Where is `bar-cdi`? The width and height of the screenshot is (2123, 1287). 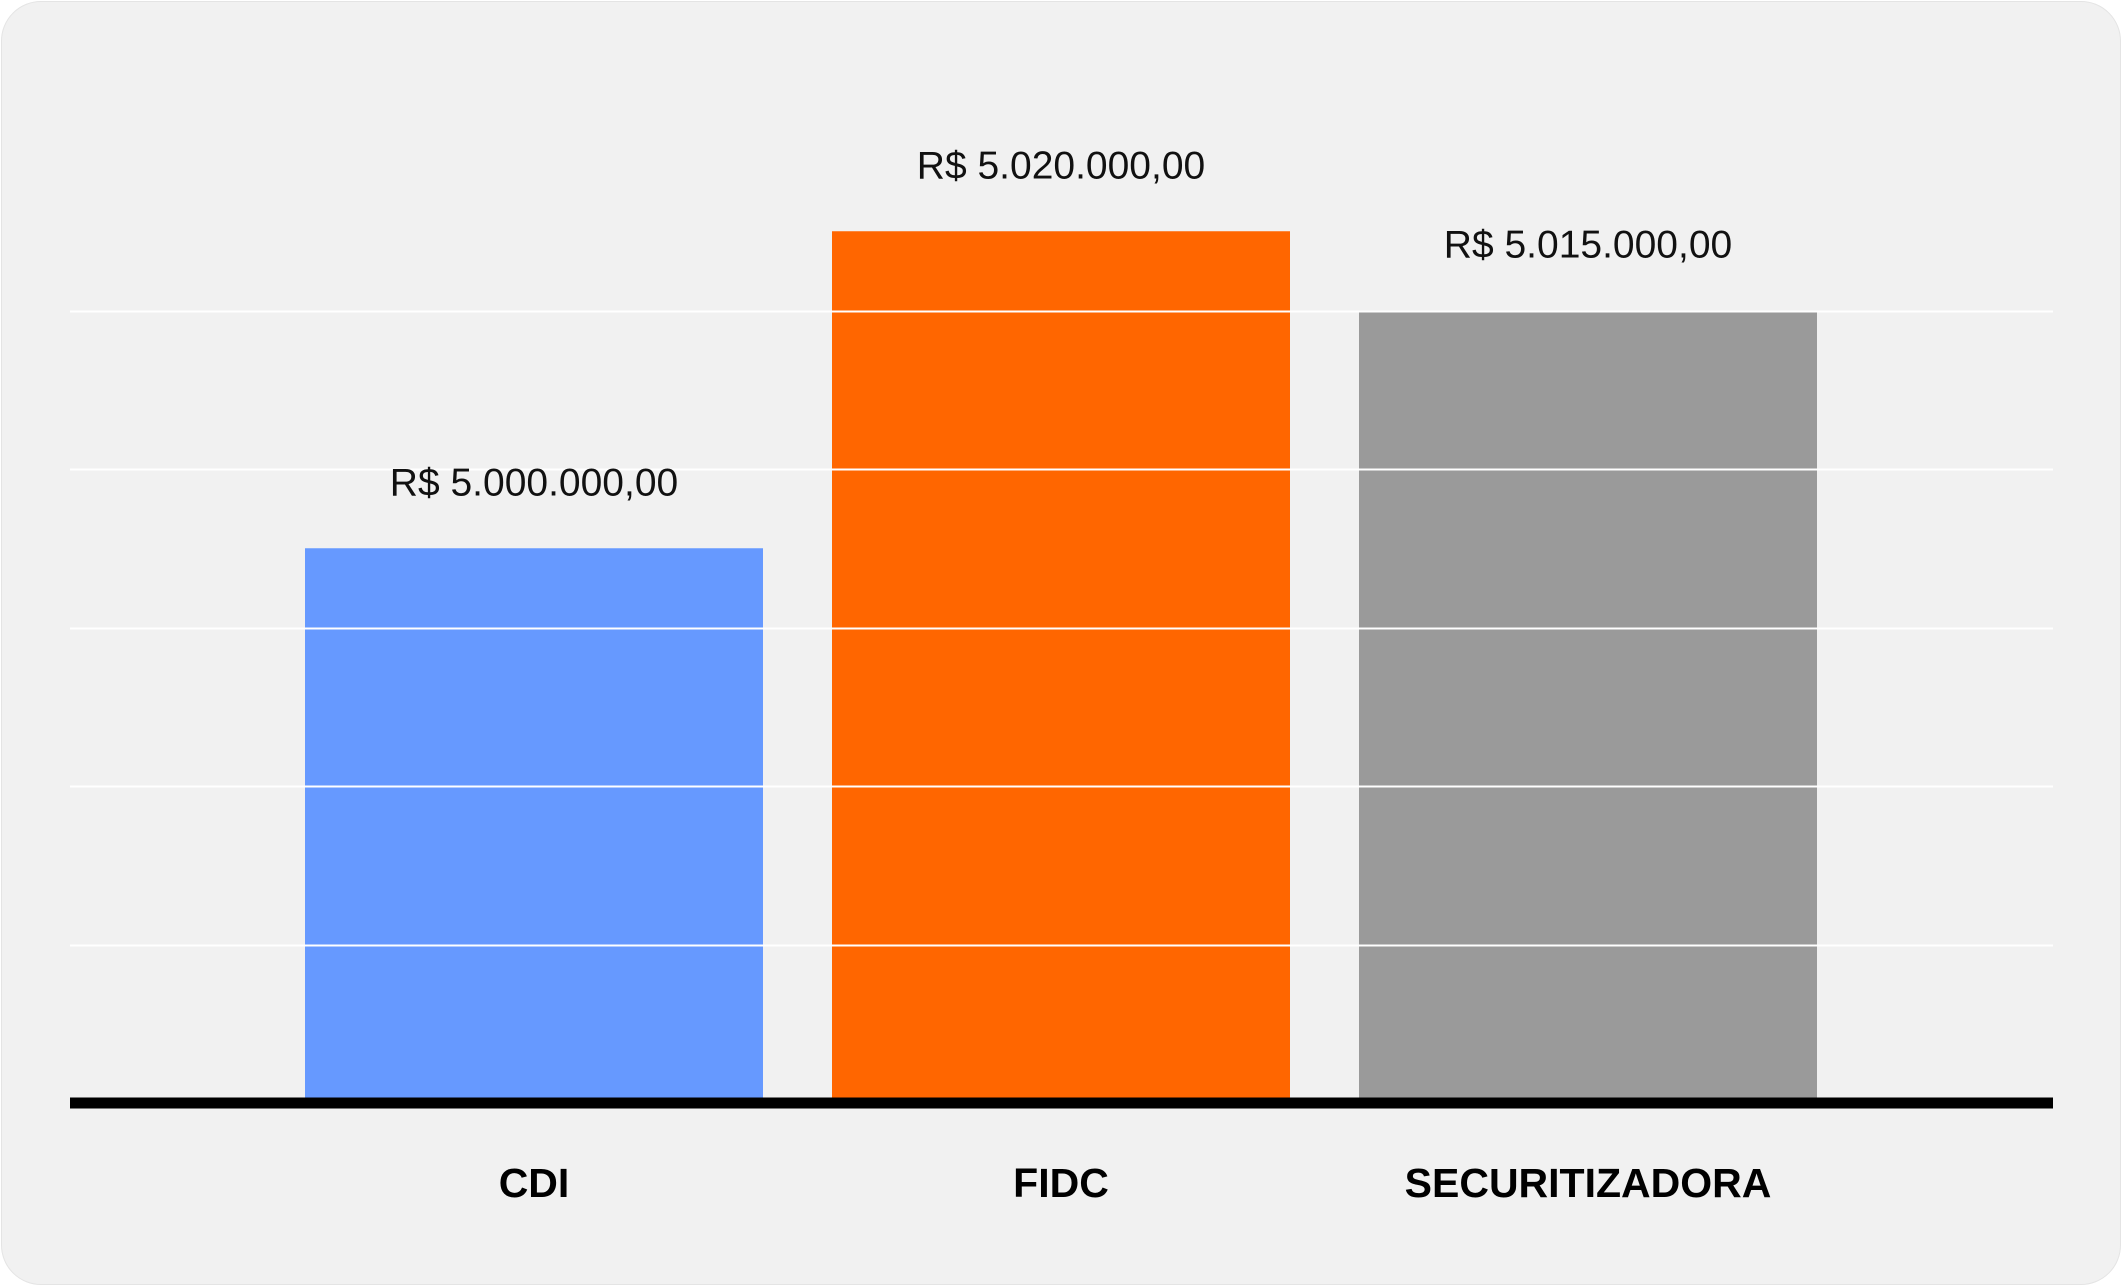
bar-cdi is located at coordinates (534, 825).